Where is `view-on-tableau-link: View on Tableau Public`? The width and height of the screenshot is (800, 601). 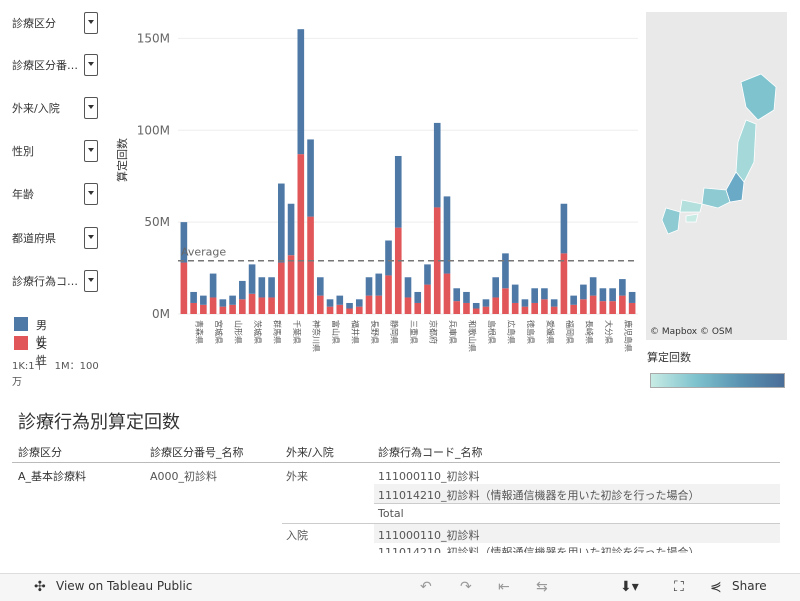
view-on-tableau-link: View on Tableau Public is located at coordinates (124, 586).